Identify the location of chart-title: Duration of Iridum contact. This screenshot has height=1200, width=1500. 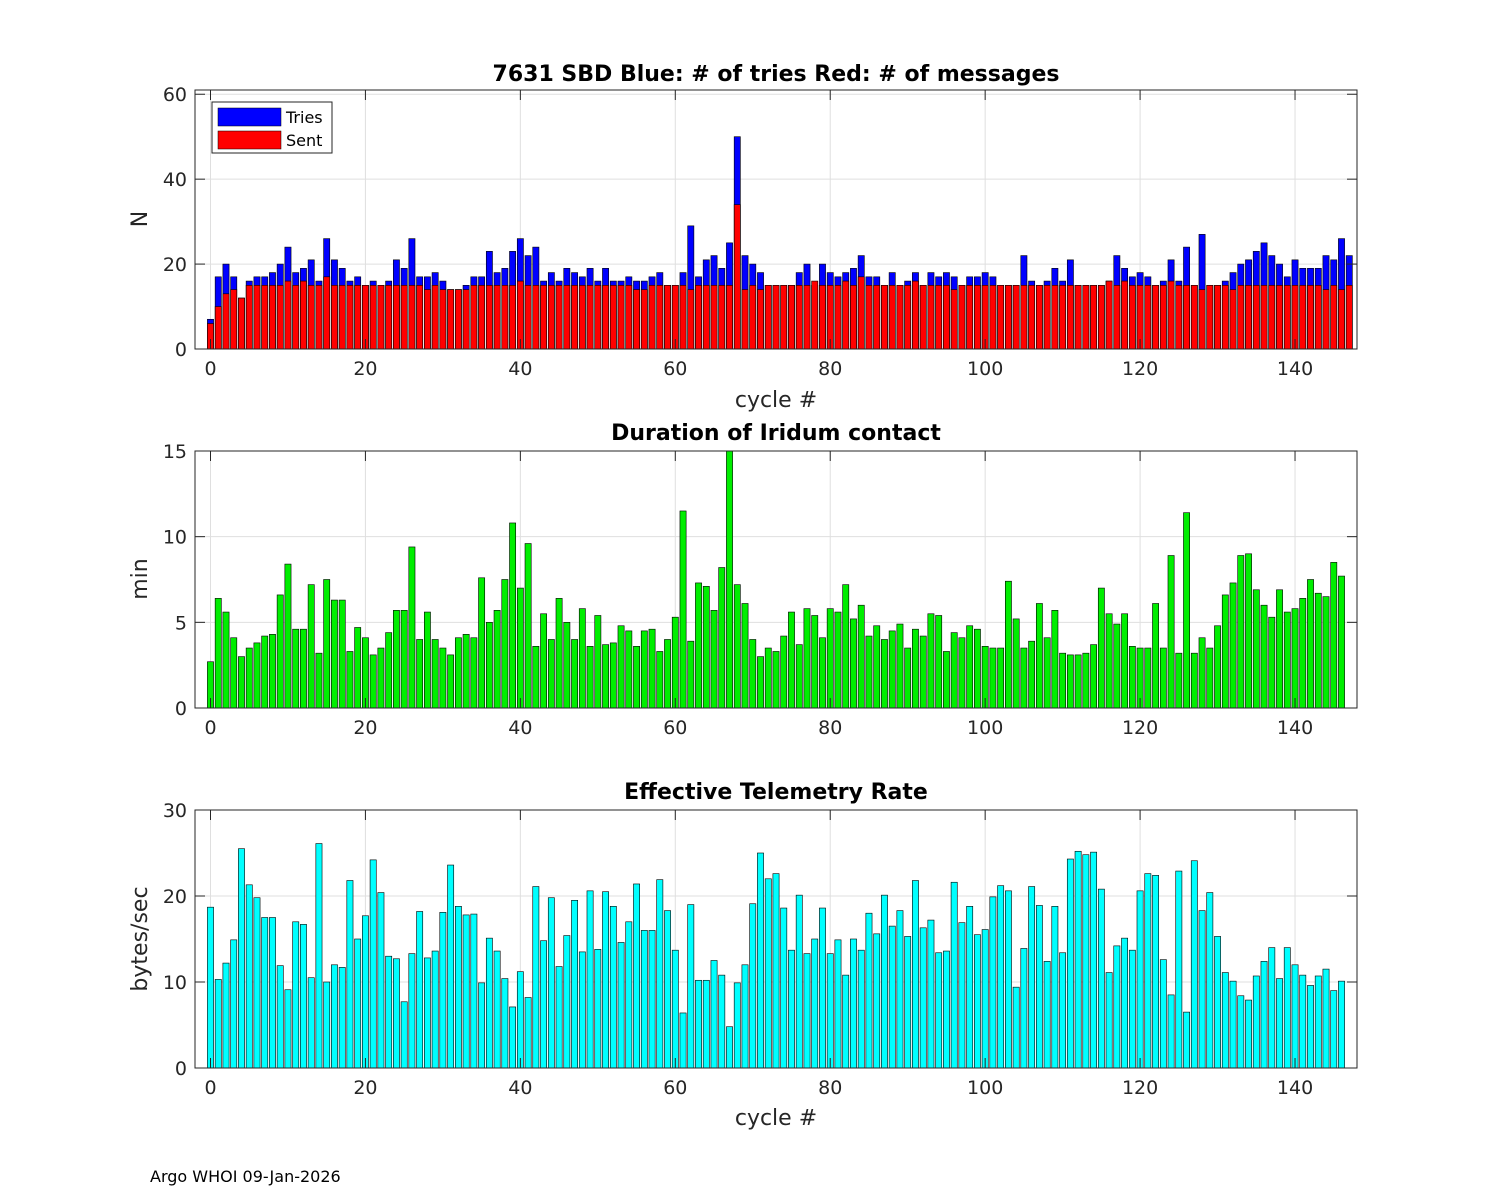
(776, 433).